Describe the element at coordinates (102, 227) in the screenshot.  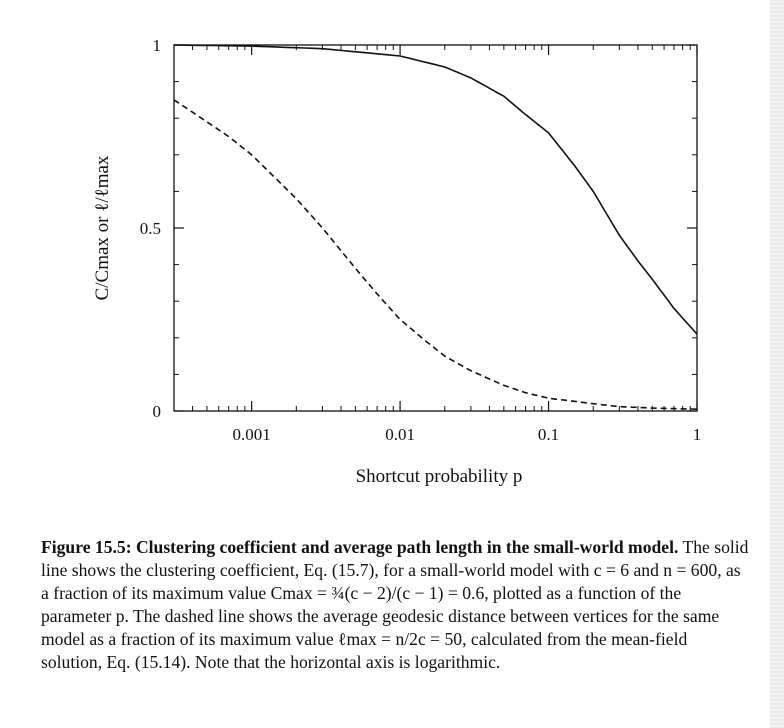
I see `y-axis-title: C/Cmax or ℓ/ℓmax` at that location.